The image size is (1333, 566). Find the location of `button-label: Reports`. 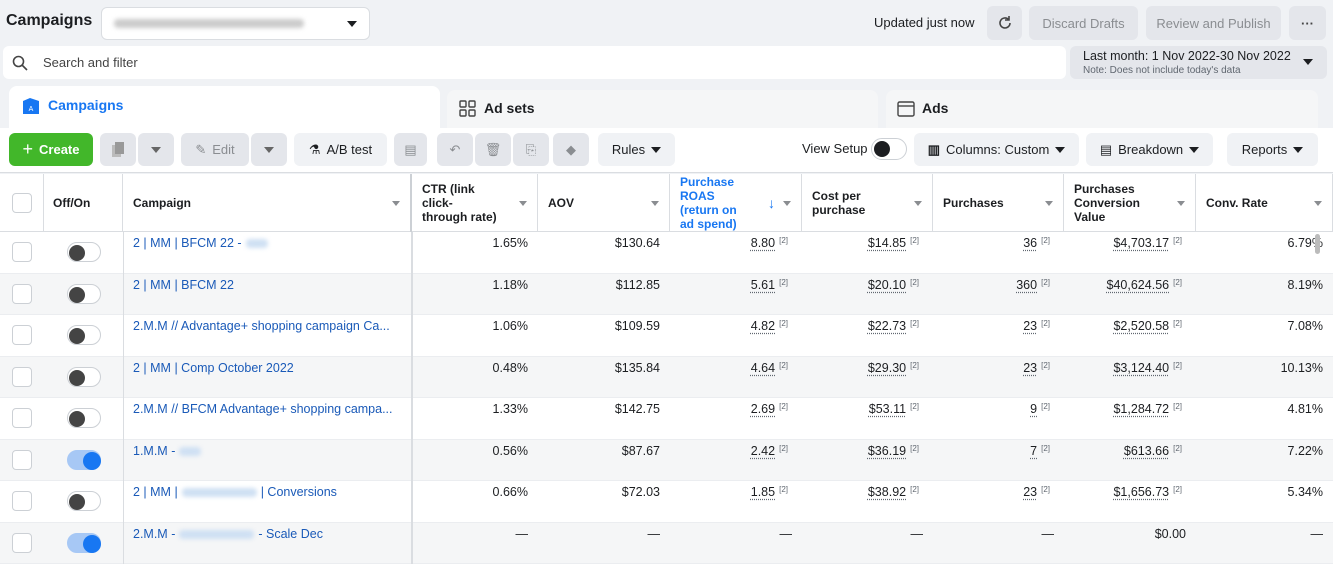

button-label: Reports is located at coordinates (1264, 149).